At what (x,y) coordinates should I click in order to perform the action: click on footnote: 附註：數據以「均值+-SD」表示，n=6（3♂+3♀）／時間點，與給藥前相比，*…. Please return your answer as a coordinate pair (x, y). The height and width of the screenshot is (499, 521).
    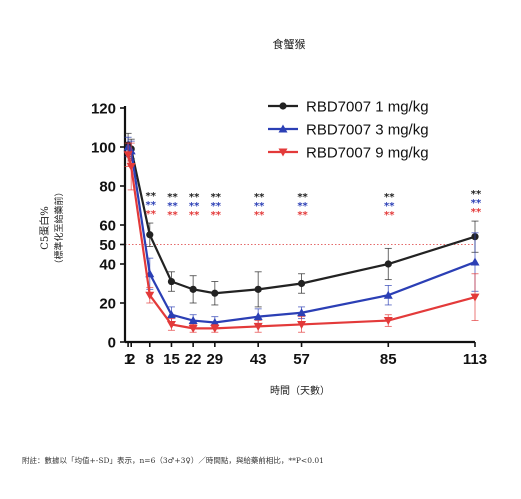
    Looking at the image, I should click on (173, 460).